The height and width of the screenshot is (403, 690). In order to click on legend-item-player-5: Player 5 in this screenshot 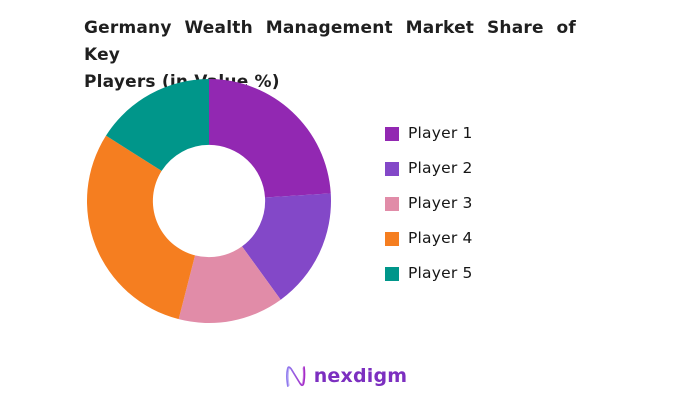, I will do `click(429, 273)`.